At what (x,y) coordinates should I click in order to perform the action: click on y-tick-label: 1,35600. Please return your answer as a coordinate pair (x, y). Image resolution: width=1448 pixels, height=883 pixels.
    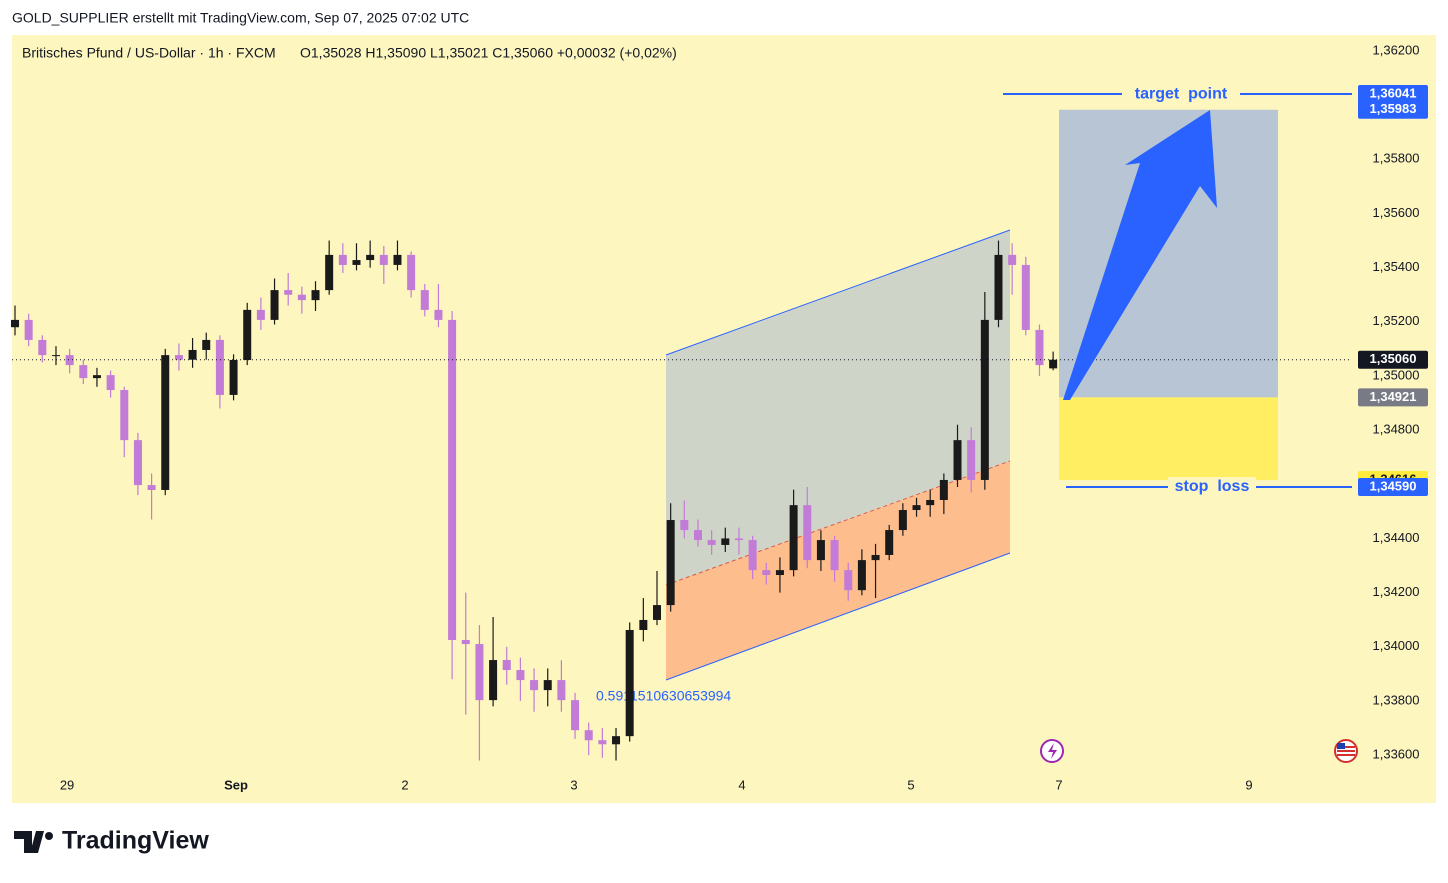
    Looking at the image, I should click on (1396, 212).